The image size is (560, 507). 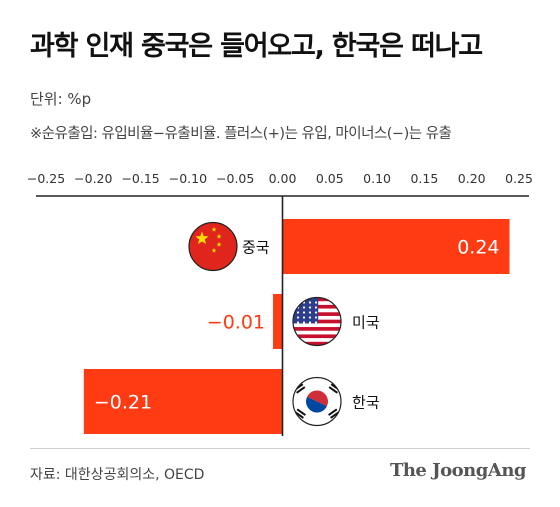 What do you see at coordinates (366, 403) in the screenshot?
I see `category-label: 한국` at bounding box center [366, 403].